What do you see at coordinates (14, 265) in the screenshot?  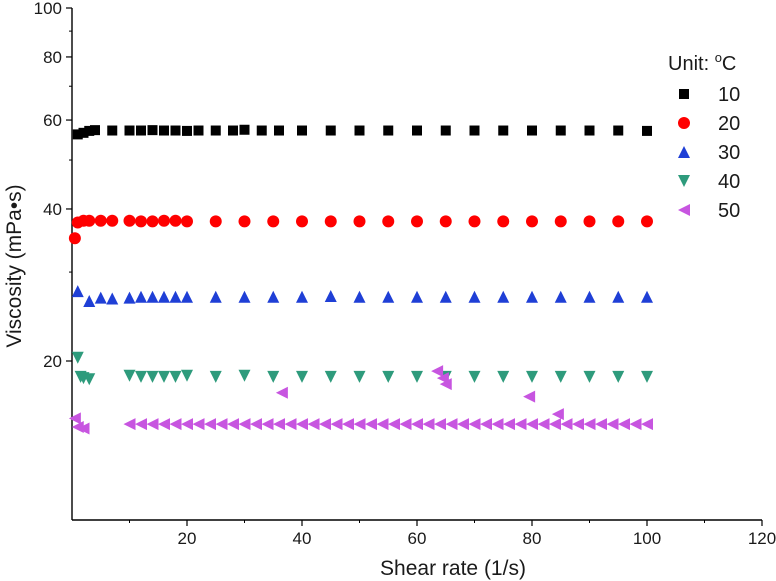 I see `y-axis-title: Viscosity (mPa•s)` at bounding box center [14, 265].